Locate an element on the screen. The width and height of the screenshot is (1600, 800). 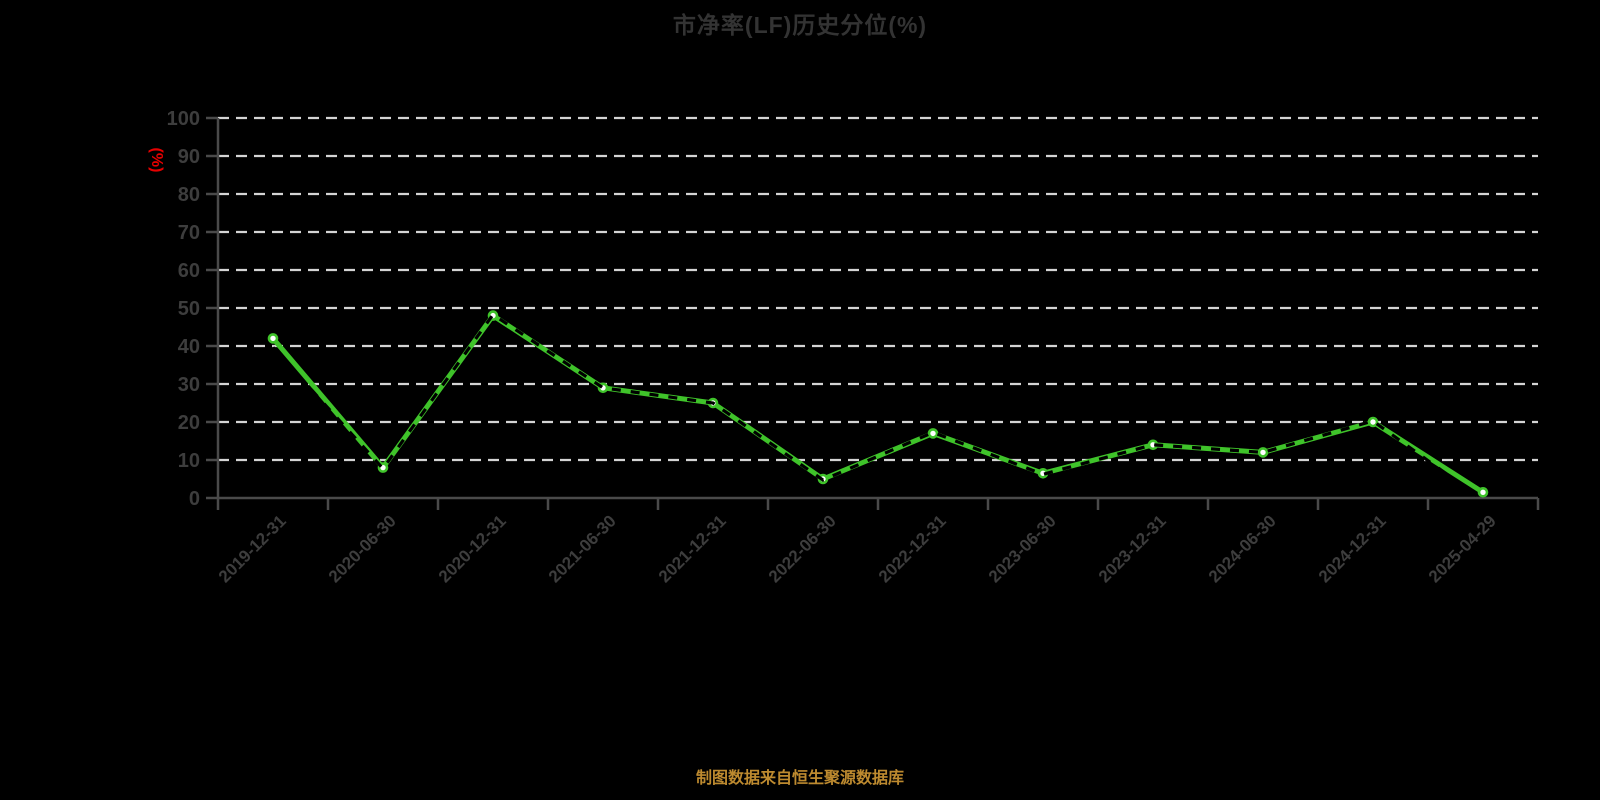
x-tick-label: 2022-06-30 is located at coordinates (802, 548).